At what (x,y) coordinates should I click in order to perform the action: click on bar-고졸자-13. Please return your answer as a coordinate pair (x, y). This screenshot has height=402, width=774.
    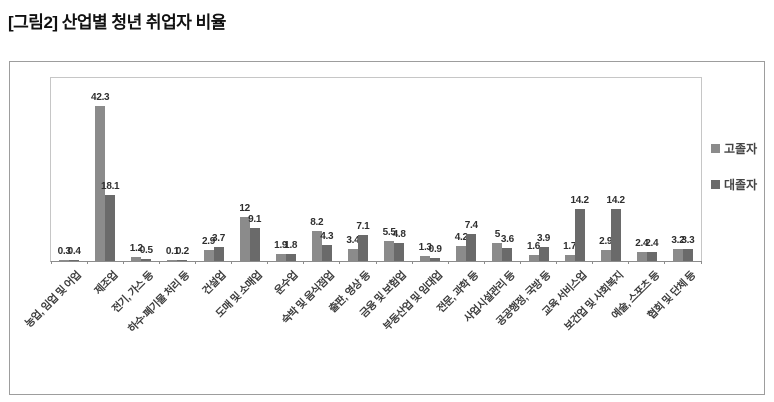
    Looking at the image, I should click on (533, 258).